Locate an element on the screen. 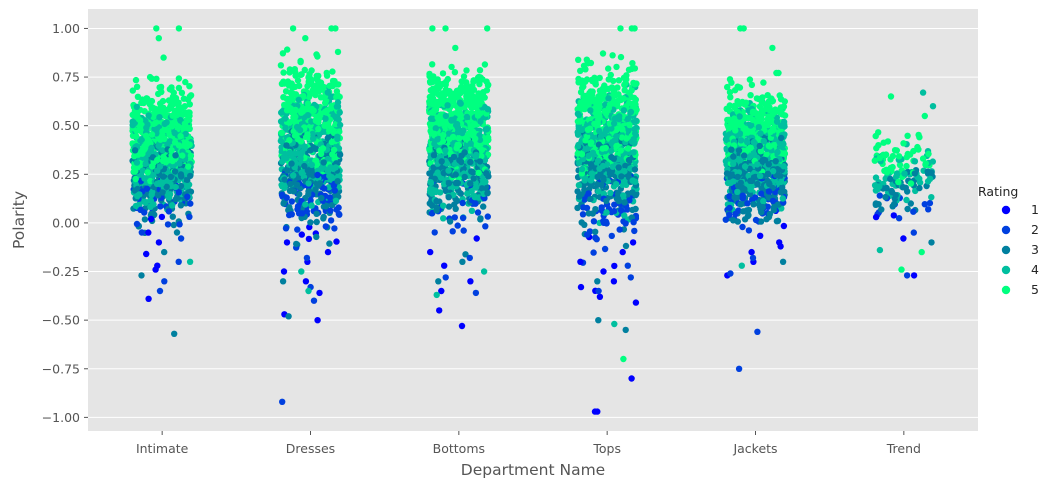  y-axis-label: Polarity is located at coordinates (19, 220).